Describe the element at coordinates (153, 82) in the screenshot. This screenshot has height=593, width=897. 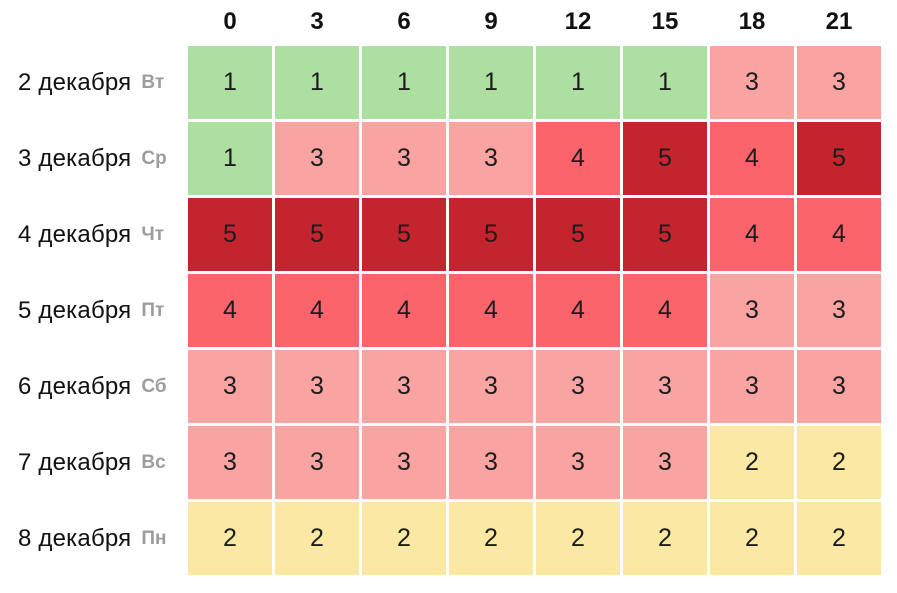
I see `row-day-label: Вт` at that location.